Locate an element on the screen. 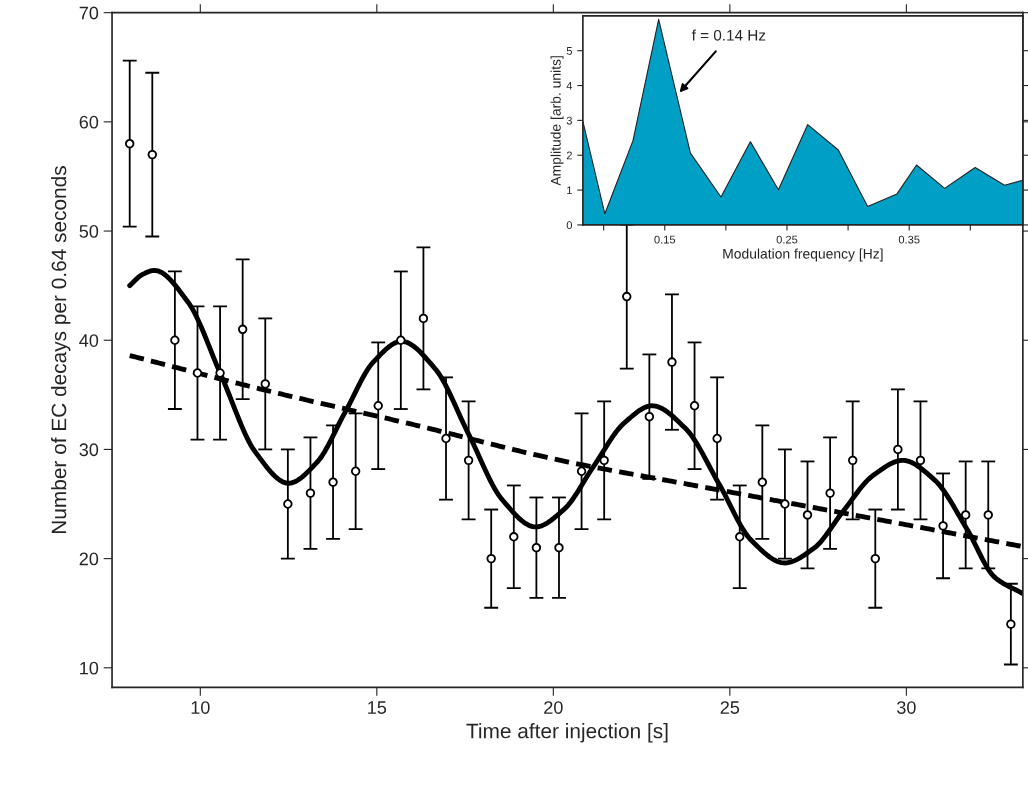  x-tick-label: 0.35 is located at coordinates (909, 239).